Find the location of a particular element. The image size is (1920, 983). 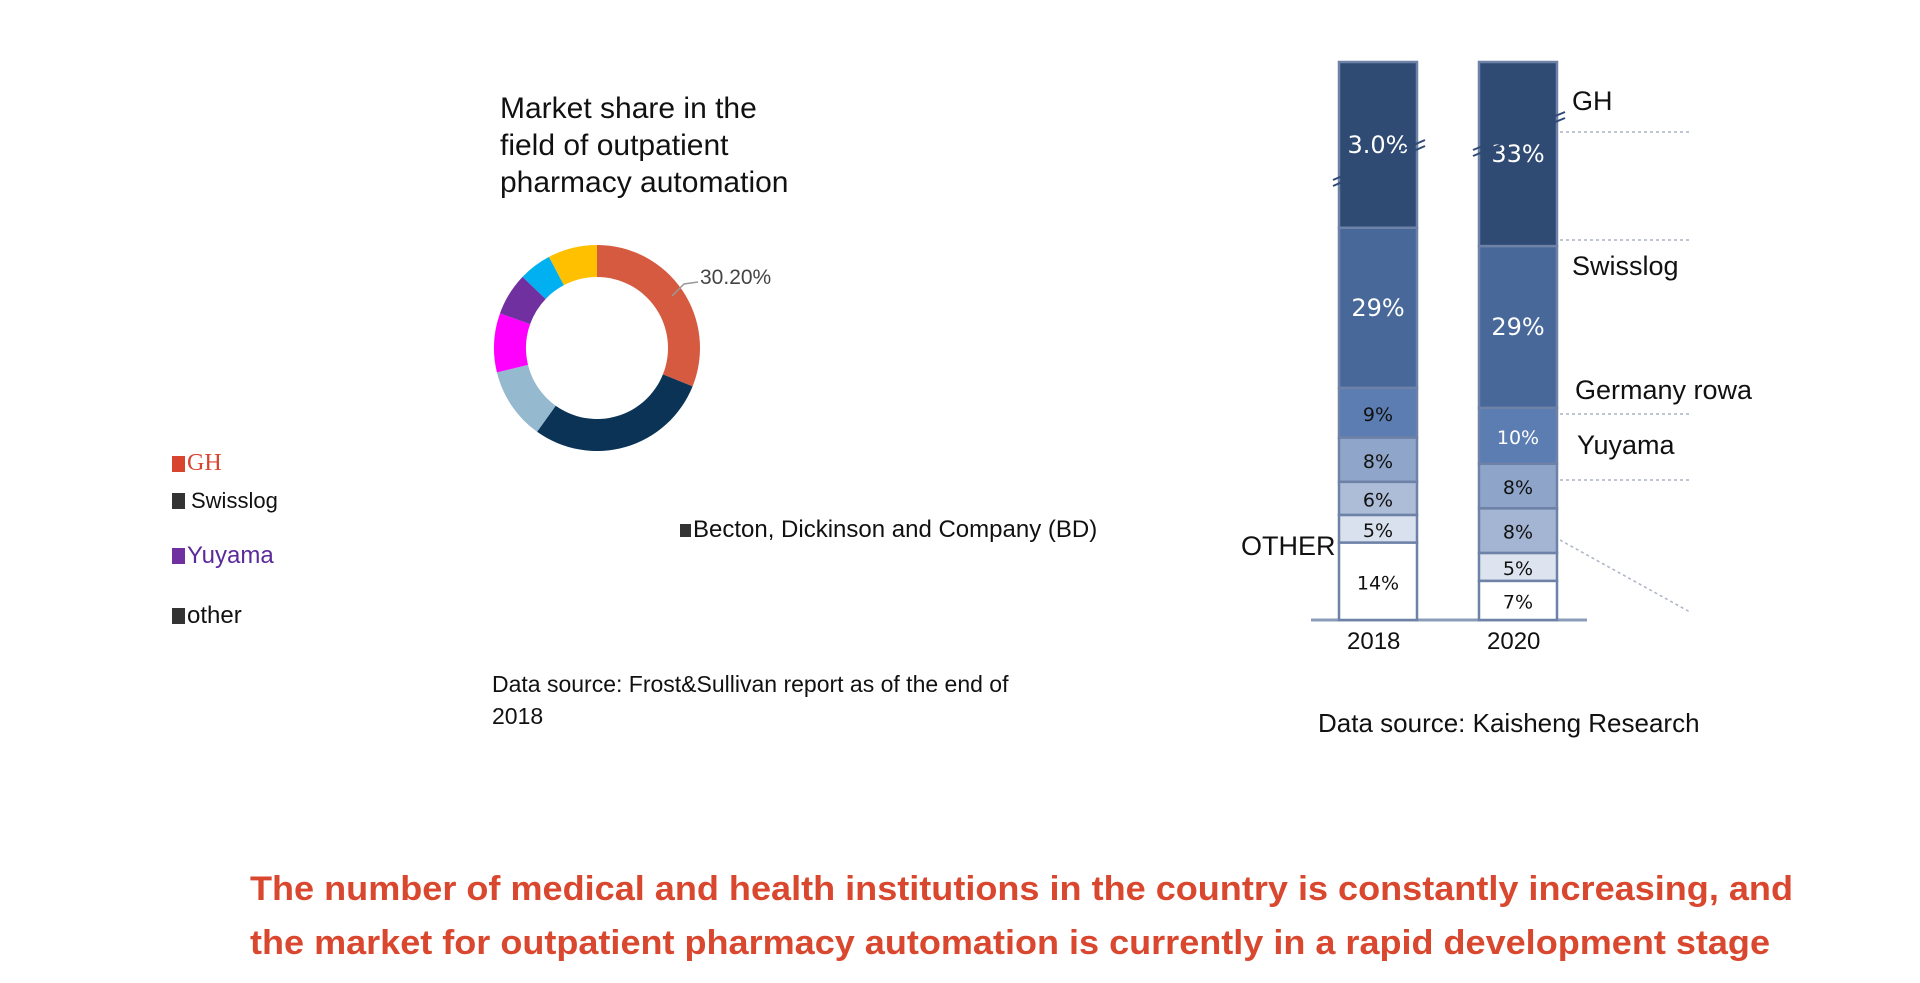

bar-segment-label: 7% is located at coordinates (1518, 602).